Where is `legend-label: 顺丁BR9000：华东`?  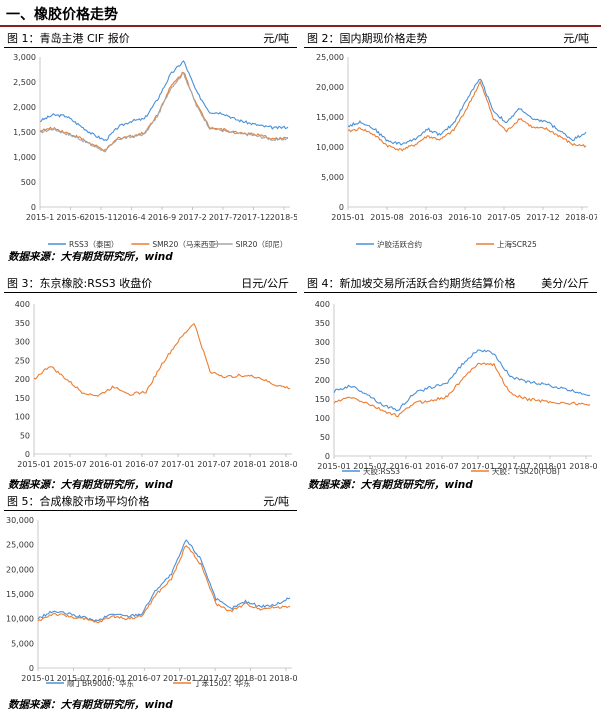
legend-label: 顺丁BR9000：华东 is located at coordinates (100, 683).